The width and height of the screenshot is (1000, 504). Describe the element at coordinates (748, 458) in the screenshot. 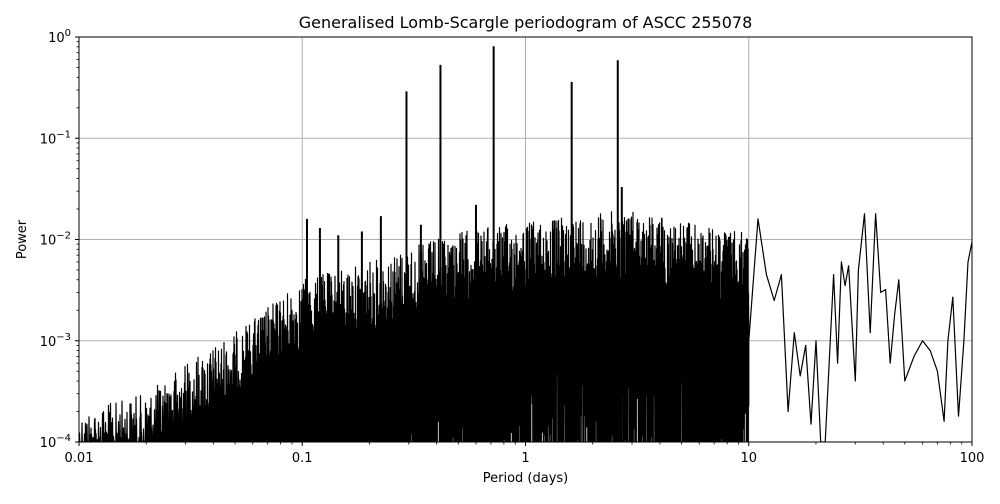

I see `x-tick-label: 10` at that location.